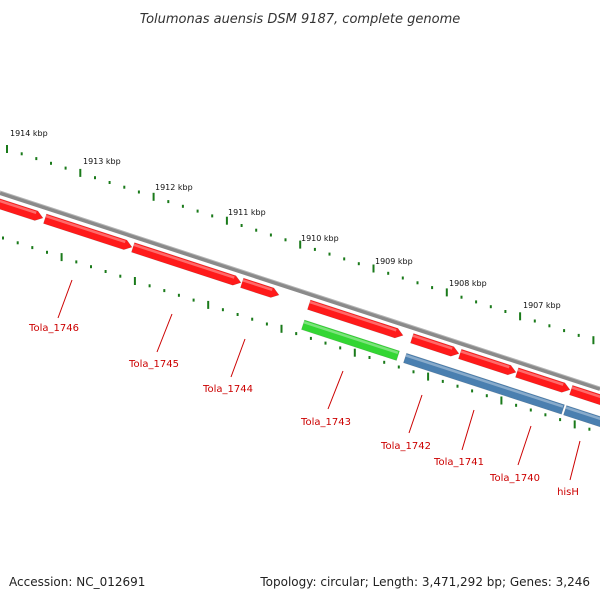 Image resolution: width=600 pixels, height=600 pixels. I want to click on kbp-tick-label: 1914 kbp, so click(29, 133).